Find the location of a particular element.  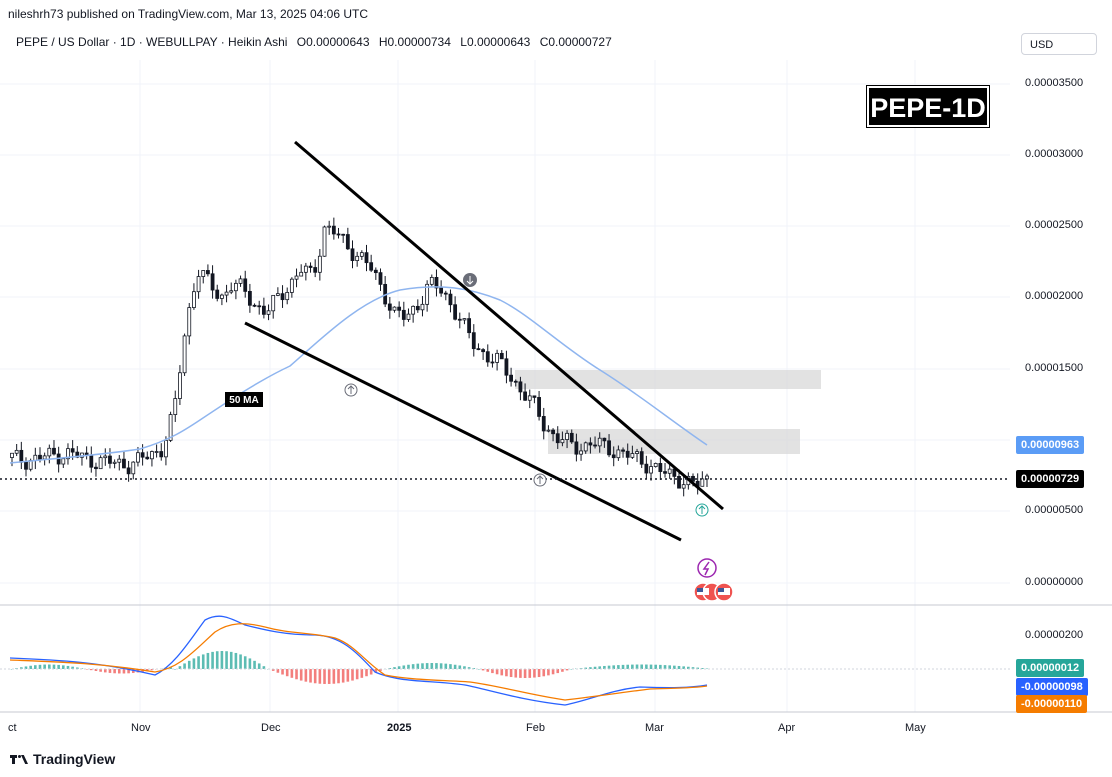

time-axis-label: May is located at coordinates (915, 728).